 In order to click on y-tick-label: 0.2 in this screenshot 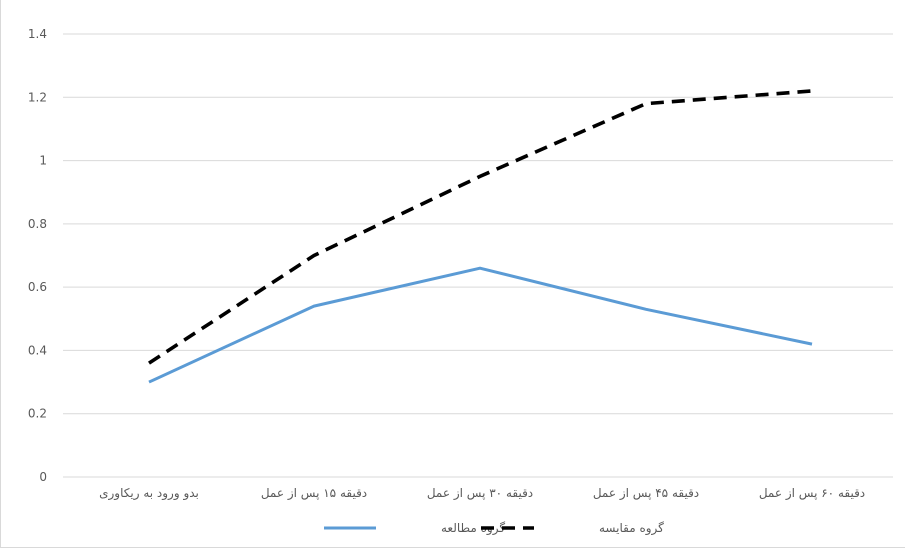, I will do `click(37, 414)`.